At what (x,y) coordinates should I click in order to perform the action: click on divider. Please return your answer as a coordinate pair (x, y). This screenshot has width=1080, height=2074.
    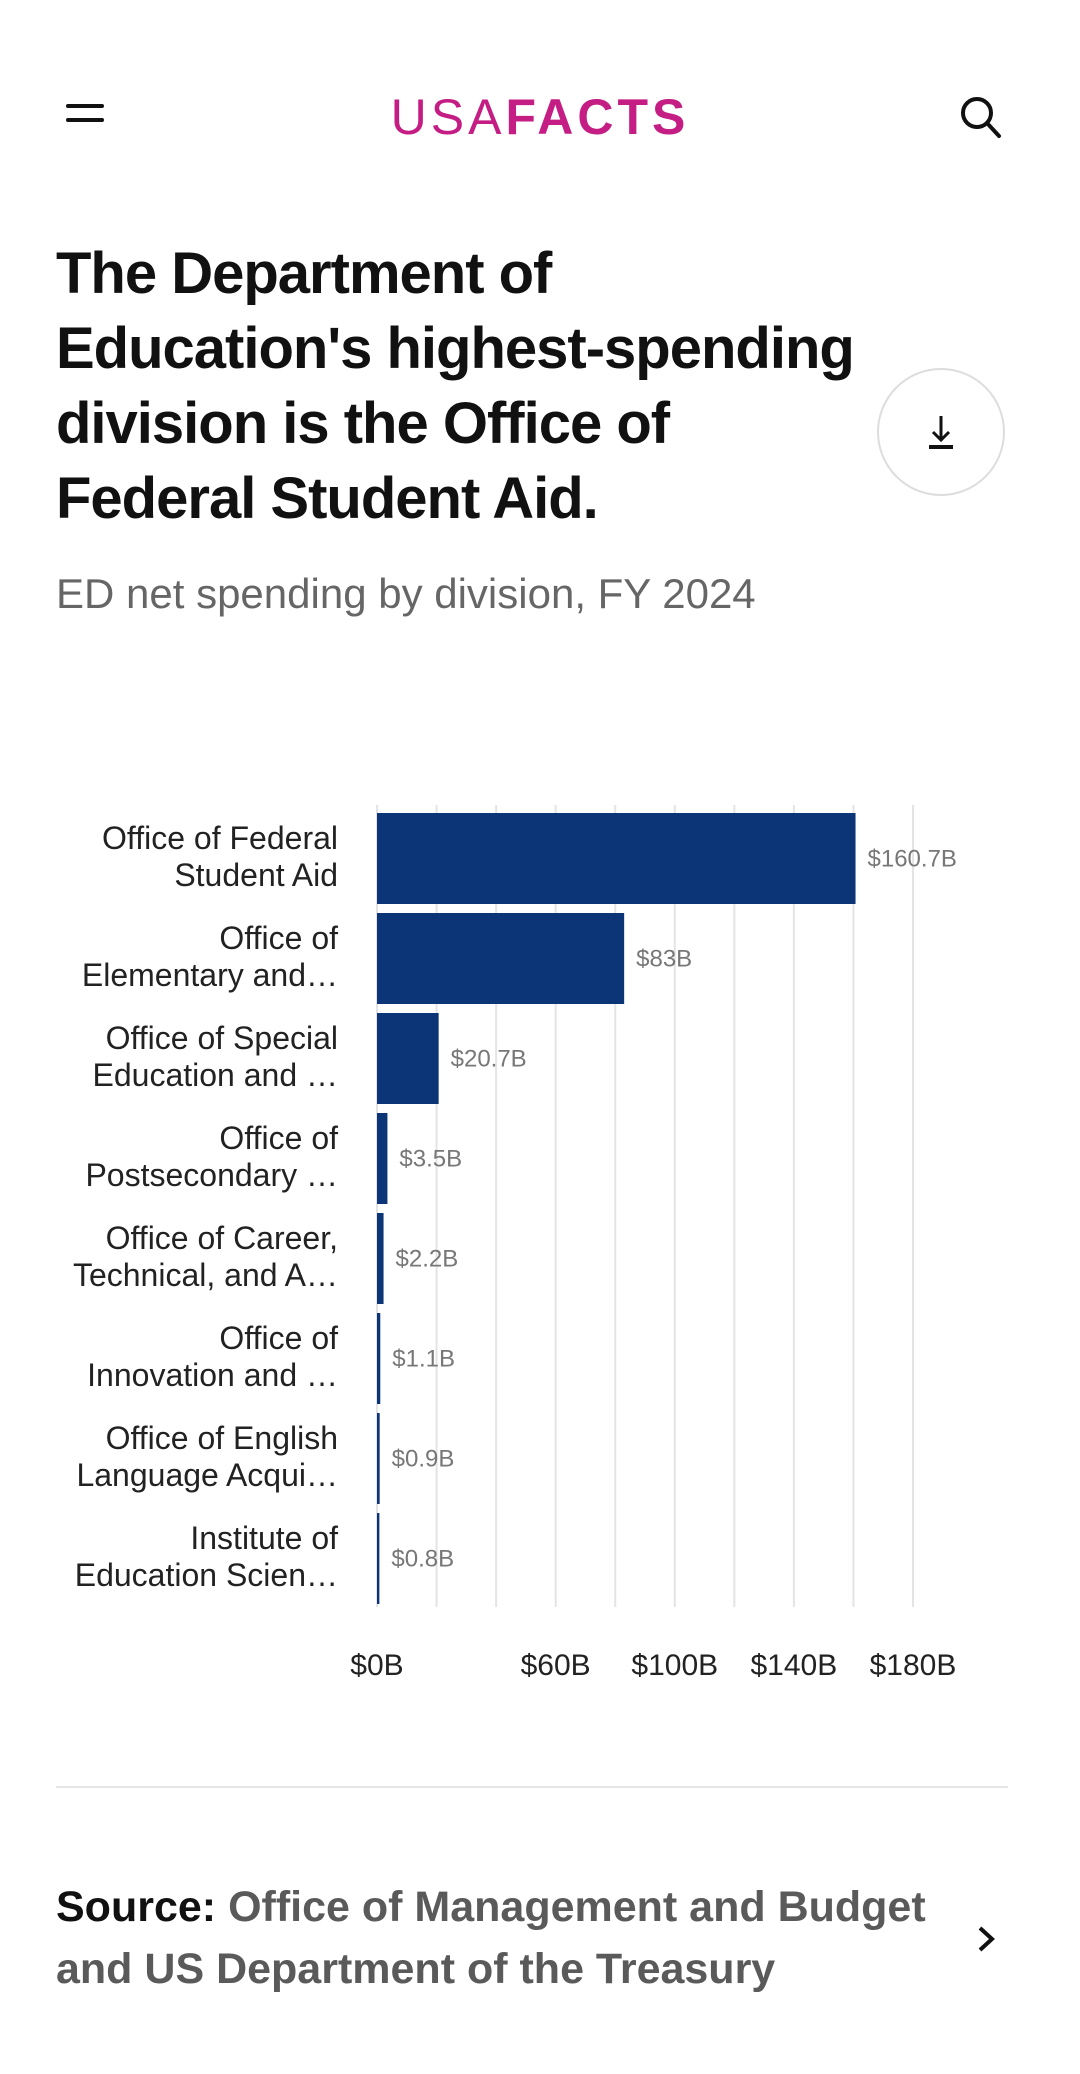
    Looking at the image, I should click on (532, 1787).